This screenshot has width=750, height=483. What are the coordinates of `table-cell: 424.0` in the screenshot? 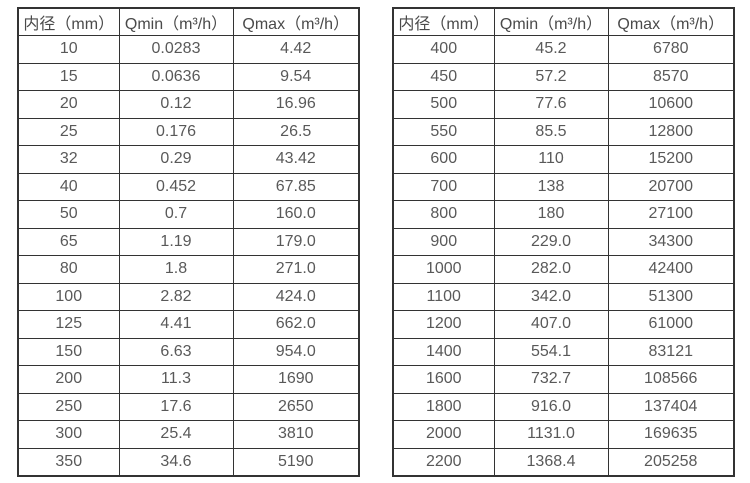 It's located at (296, 296).